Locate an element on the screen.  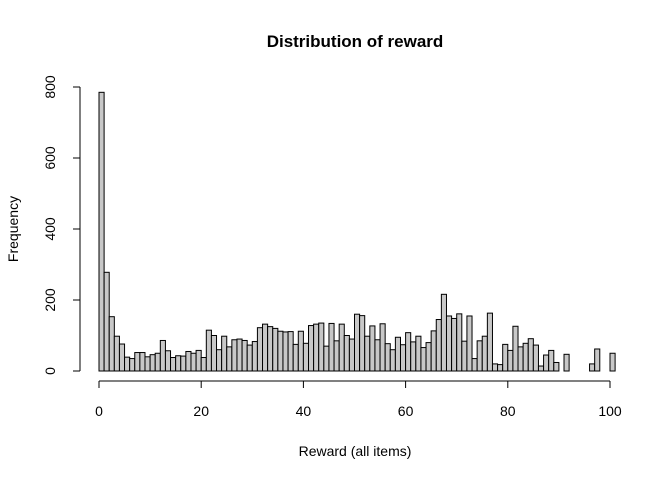
y-tick-label: 800 is located at coordinates (50, 87).